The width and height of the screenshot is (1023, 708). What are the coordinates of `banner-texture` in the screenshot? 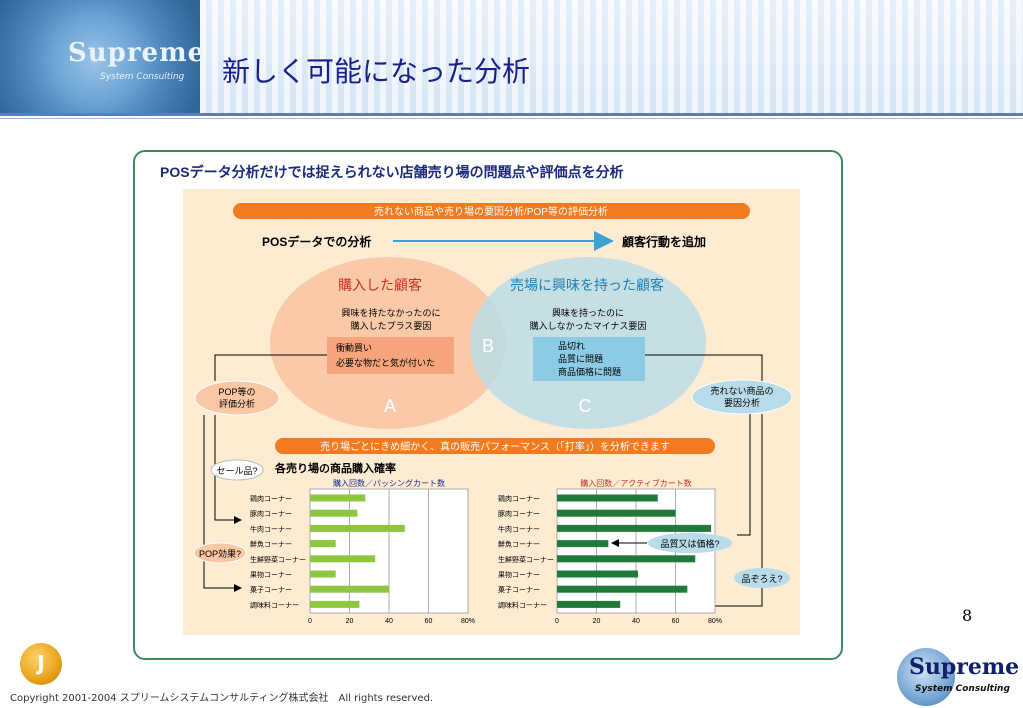 It's located at (611, 57).